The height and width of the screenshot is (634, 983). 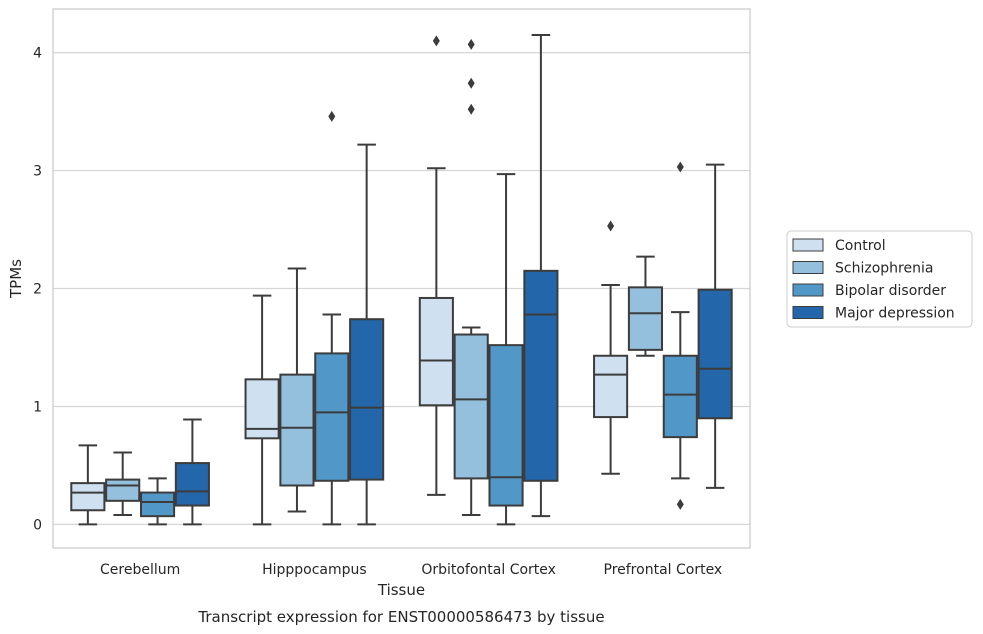 What do you see at coordinates (16, 279) in the screenshot?
I see `y-axis-label: TPMs` at bounding box center [16, 279].